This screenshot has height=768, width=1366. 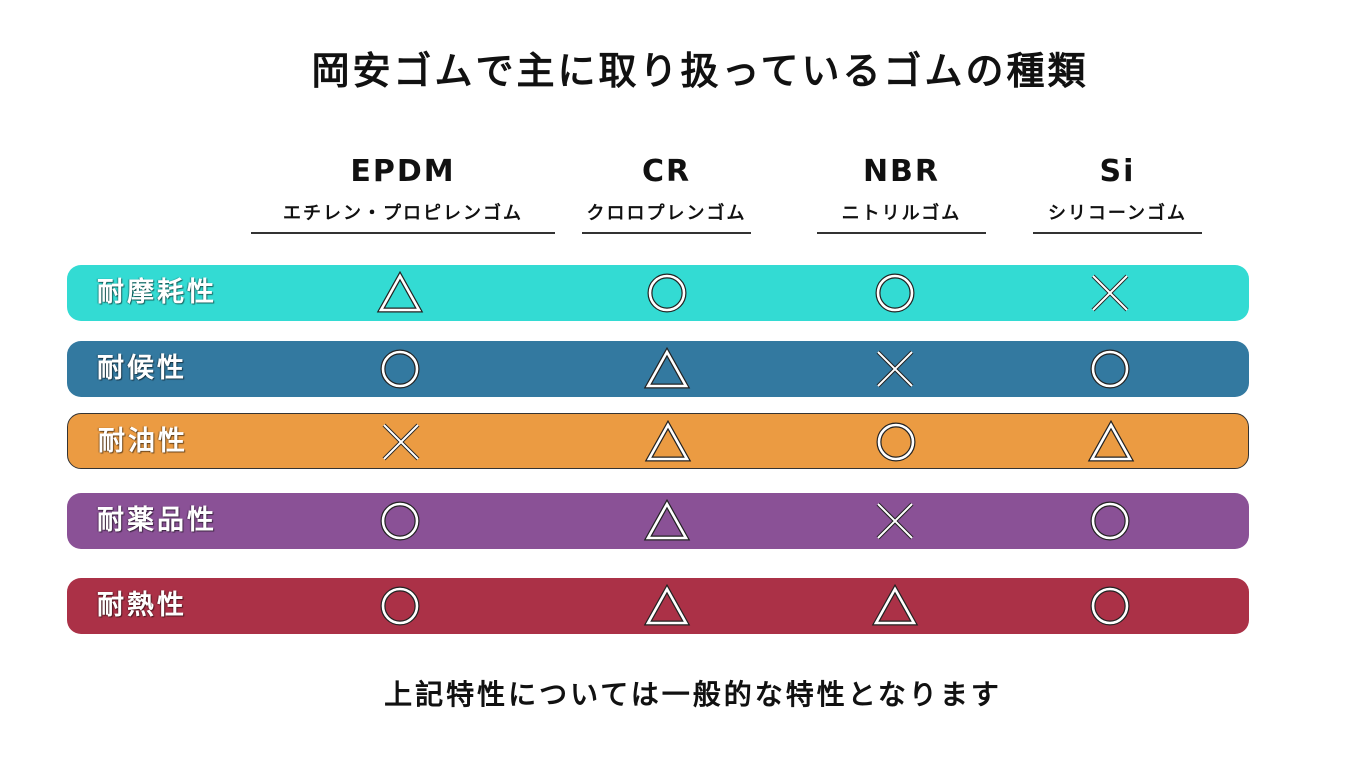 What do you see at coordinates (403, 171) in the screenshot?
I see `column-code: EPDM` at bounding box center [403, 171].